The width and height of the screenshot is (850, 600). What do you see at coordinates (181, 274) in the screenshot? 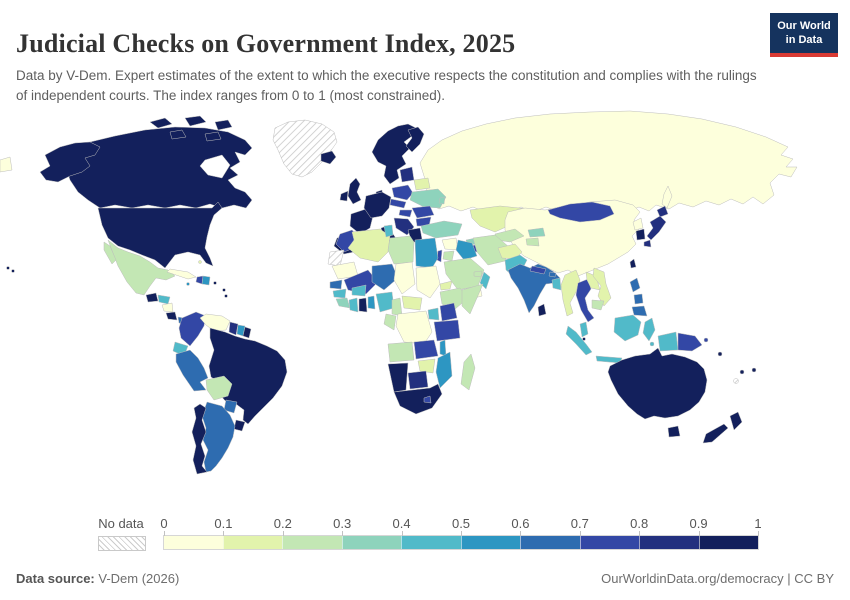
I see `country-cuba` at bounding box center [181, 274].